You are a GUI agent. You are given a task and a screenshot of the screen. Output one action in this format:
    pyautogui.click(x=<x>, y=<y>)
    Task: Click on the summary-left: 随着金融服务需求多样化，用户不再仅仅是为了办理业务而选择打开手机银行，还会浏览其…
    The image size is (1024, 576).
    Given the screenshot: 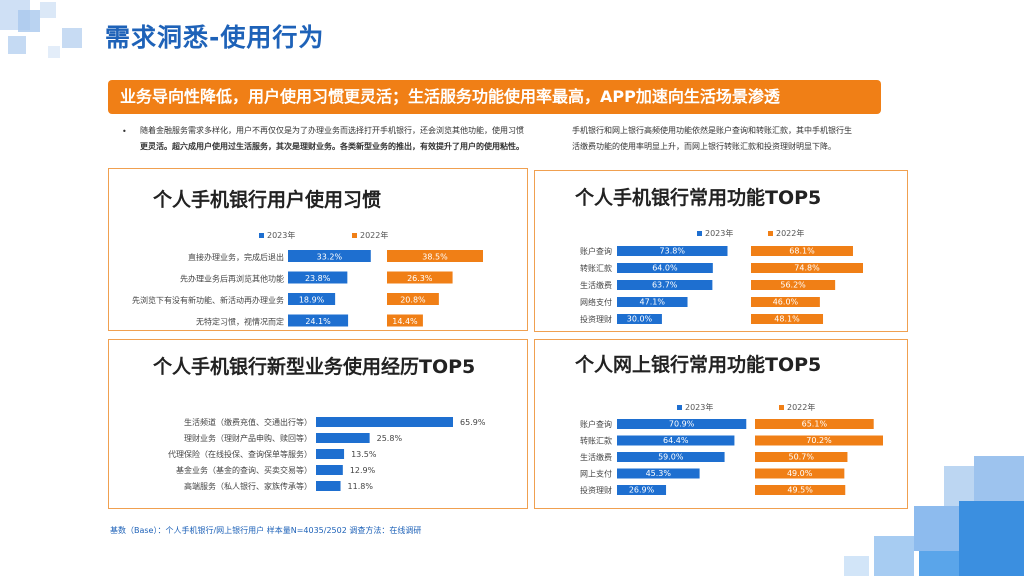 What is the action you would take?
    pyautogui.click(x=350, y=139)
    